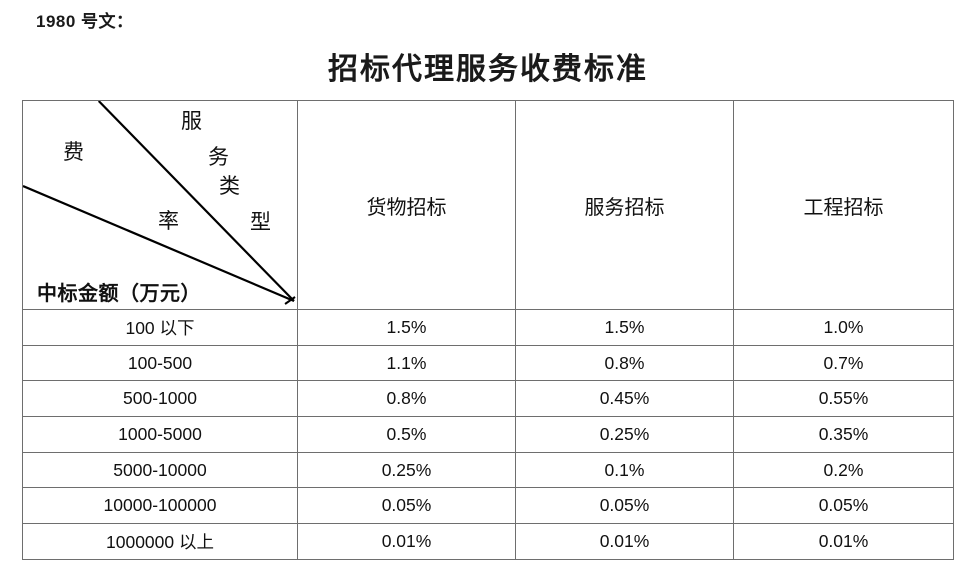  Describe the element at coordinates (406, 205) in the screenshot. I see `column-header-goods: 货物招标` at that location.